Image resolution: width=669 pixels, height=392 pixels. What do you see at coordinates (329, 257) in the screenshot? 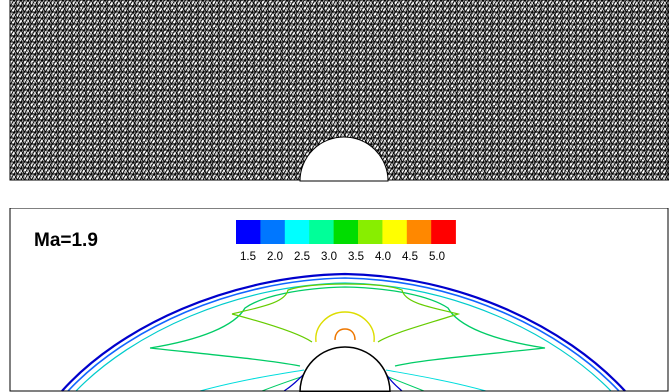
I see `colorbar-tick-label: 3.0` at bounding box center [329, 257].